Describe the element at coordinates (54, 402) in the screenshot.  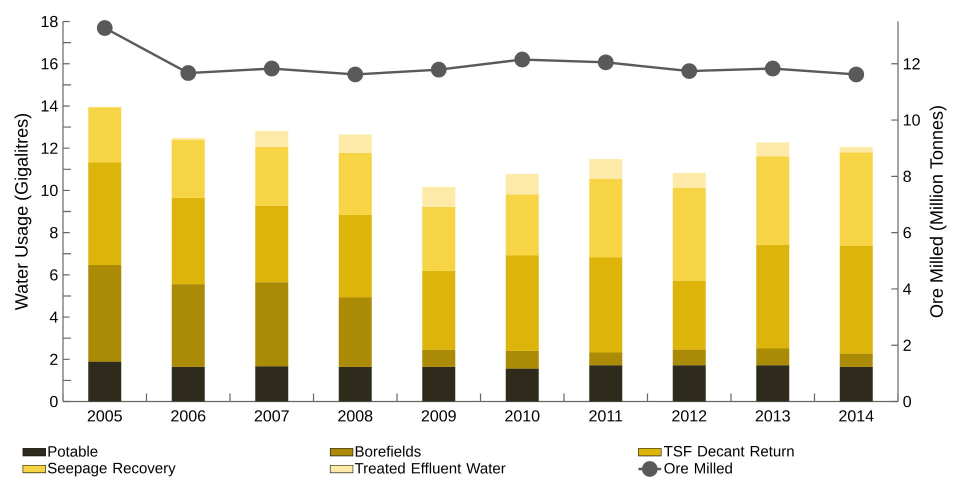
I see `y-tick-label: 0` at that location.